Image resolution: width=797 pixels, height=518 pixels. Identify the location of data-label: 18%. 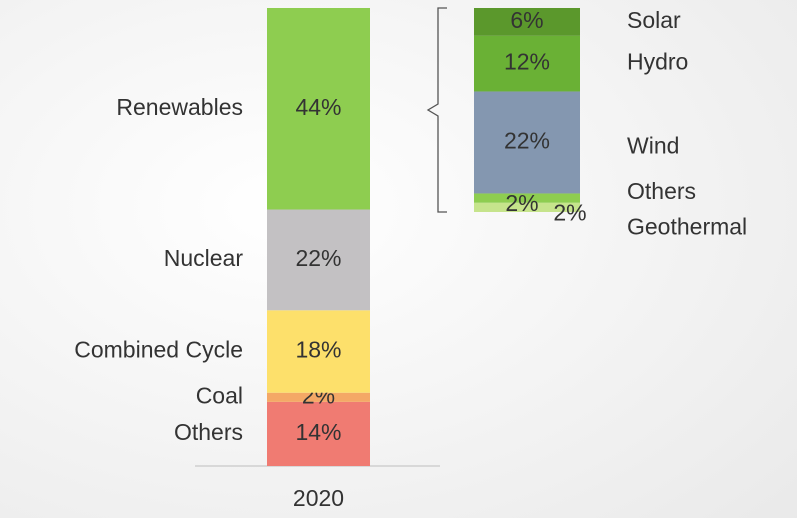
(318, 350).